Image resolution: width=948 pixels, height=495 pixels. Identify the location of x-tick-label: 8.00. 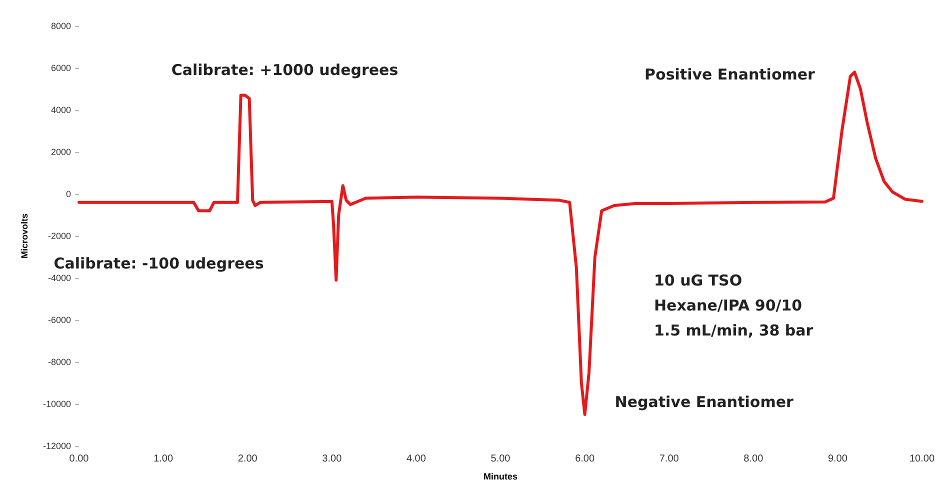
(754, 459).